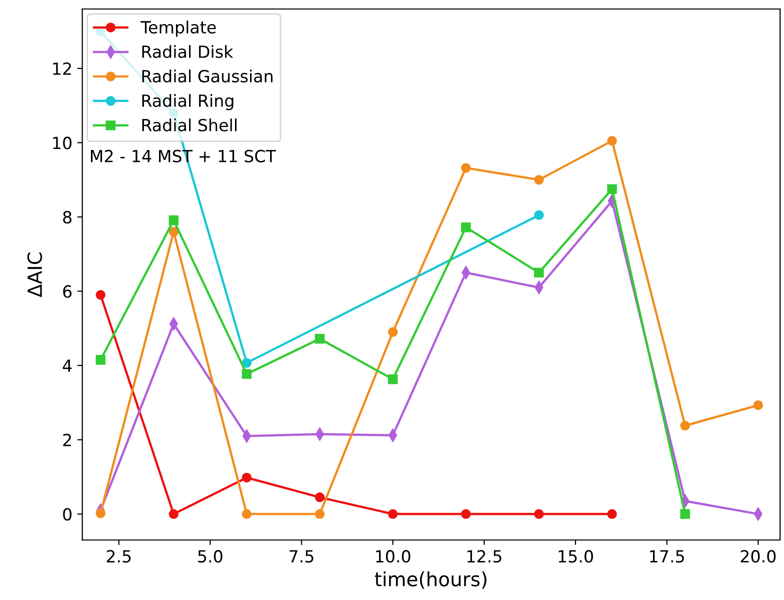 The width and height of the screenshot is (784, 600). What do you see at coordinates (67, 440) in the screenshot?
I see `y-tick-label: 2` at bounding box center [67, 440].